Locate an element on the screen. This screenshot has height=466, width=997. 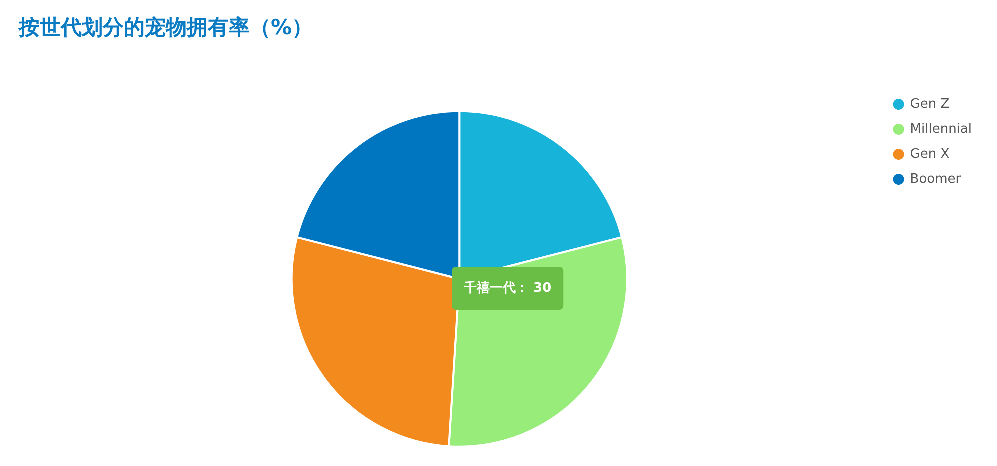
chart-title: 按世代划分的宠物拥有率（%） is located at coordinates (166, 28).